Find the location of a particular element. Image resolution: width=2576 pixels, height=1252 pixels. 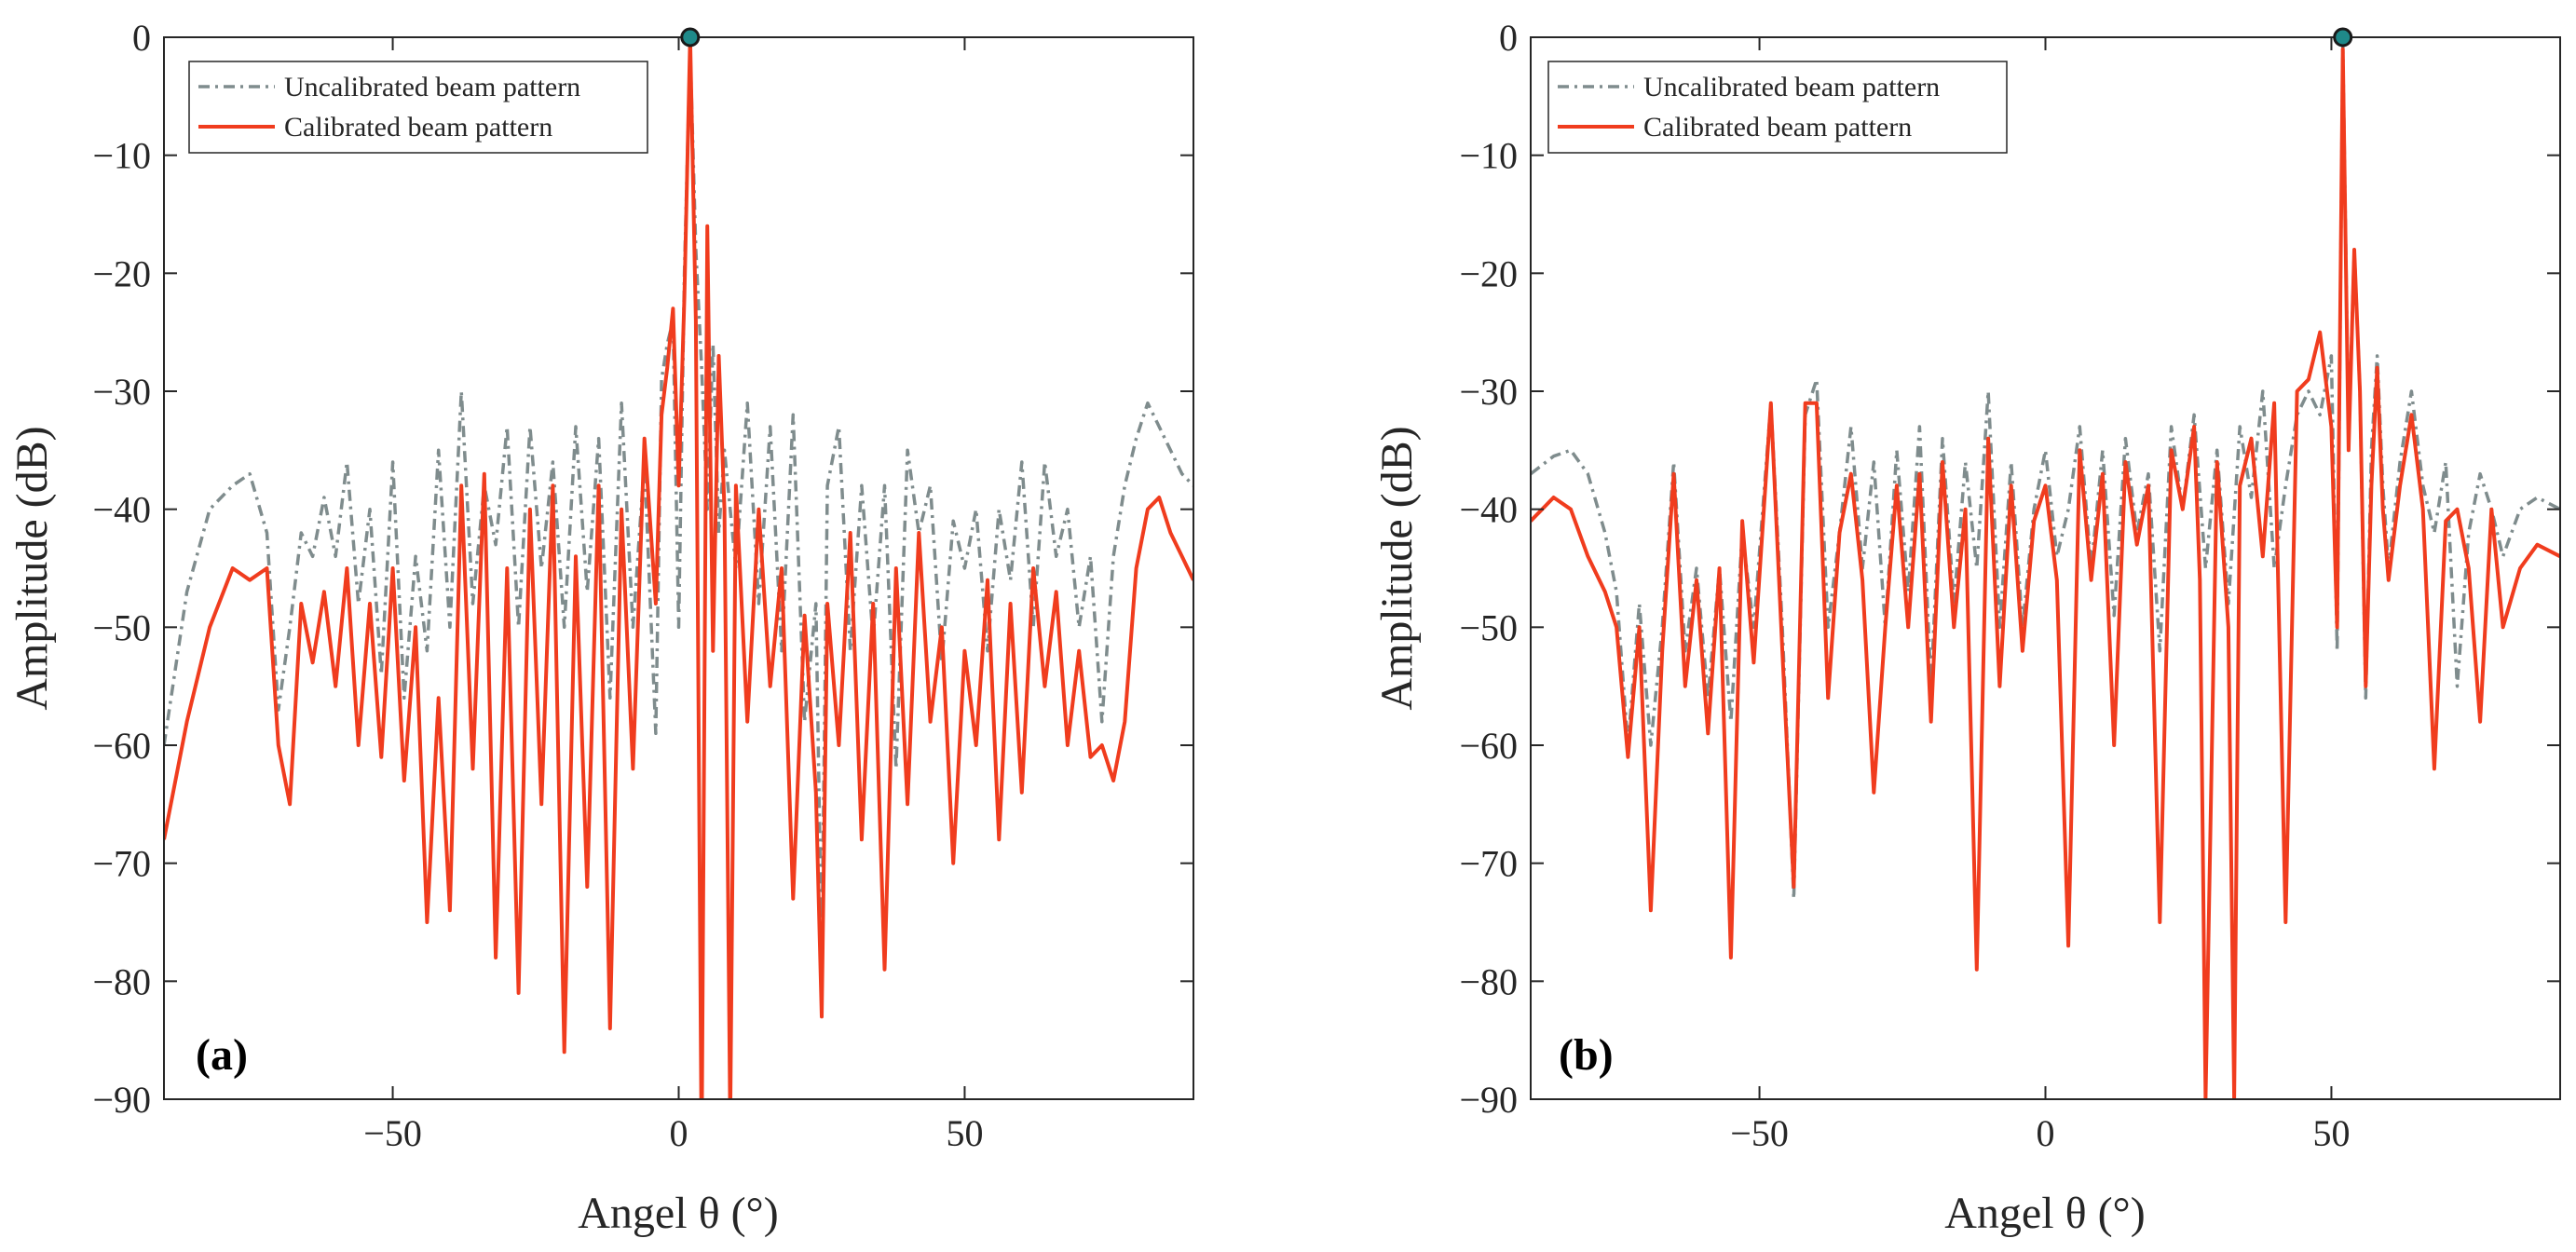

x-axis-label-a: Angel θ (°) is located at coordinates (678, 1213).